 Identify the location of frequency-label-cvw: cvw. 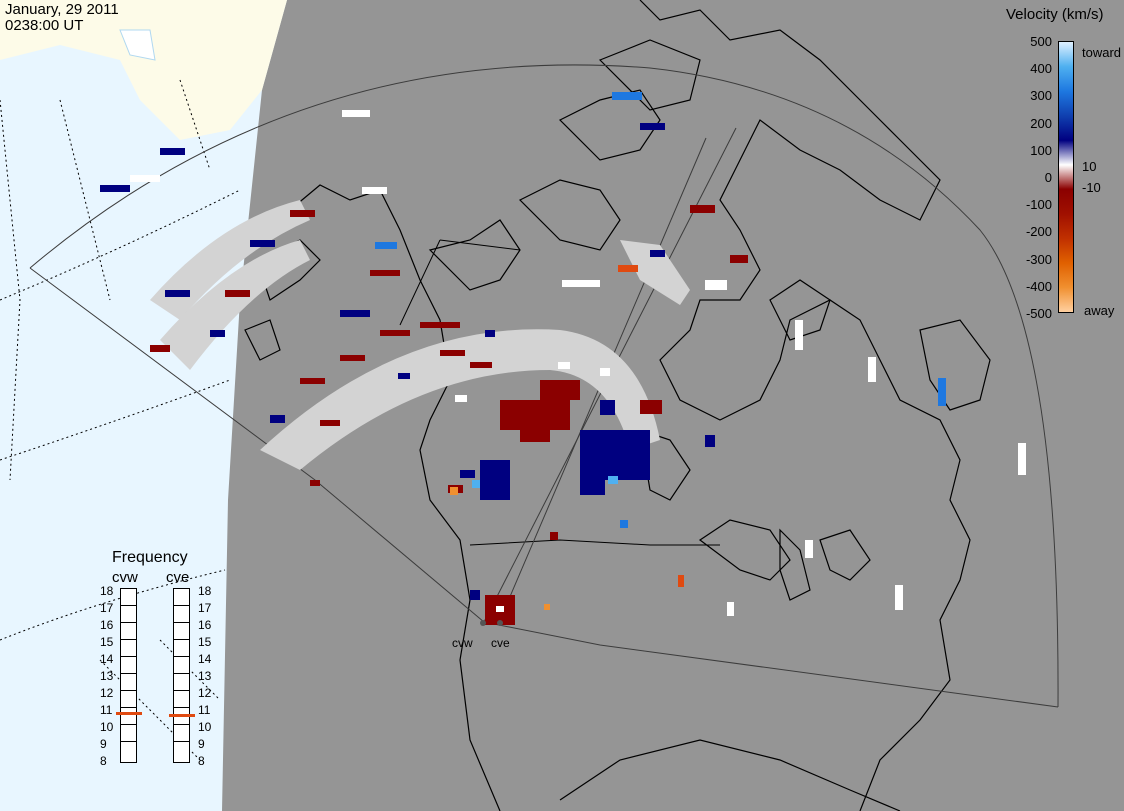
(125, 577).